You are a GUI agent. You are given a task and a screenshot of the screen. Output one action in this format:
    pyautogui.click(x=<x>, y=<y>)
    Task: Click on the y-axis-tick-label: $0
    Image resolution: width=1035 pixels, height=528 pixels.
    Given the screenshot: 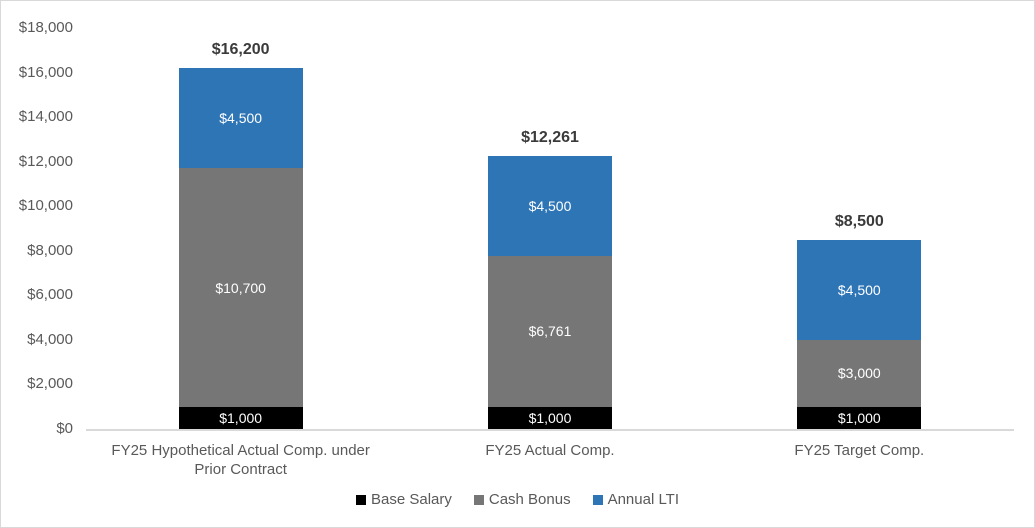 What is the action you would take?
    pyautogui.click(x=64, y=428)
    